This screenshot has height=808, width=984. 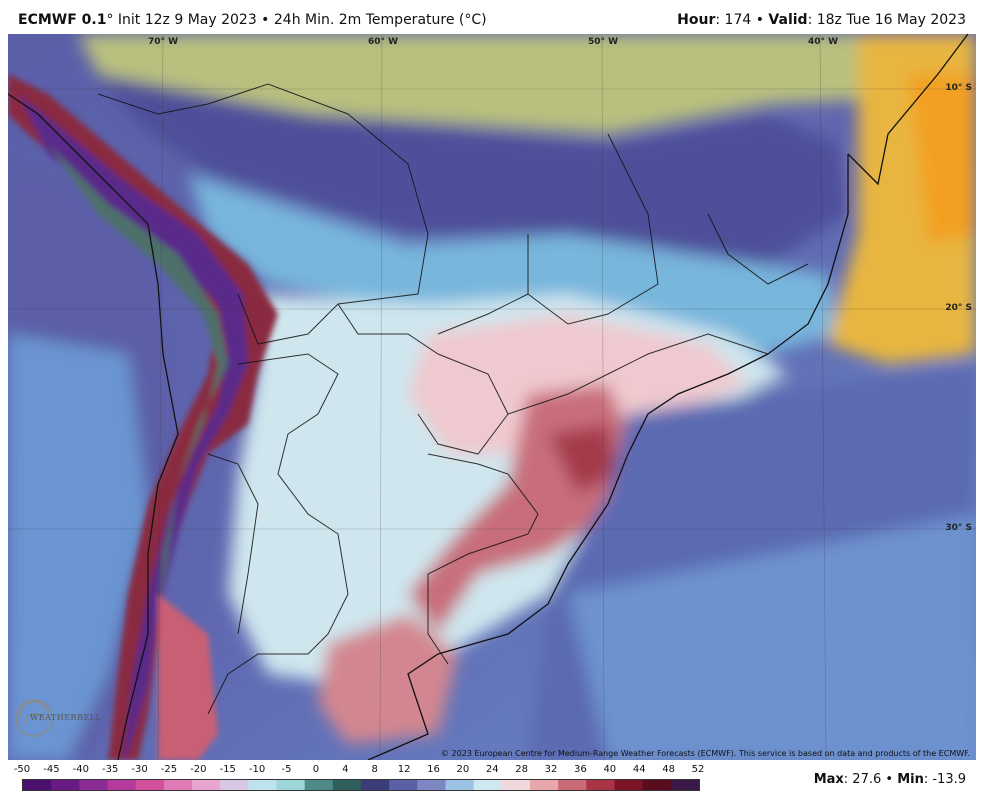 What do you see at coordinates (51, 769) in the screenshot?
I see `colorbar-tick-label: -45` at bounding box center [51, 769].